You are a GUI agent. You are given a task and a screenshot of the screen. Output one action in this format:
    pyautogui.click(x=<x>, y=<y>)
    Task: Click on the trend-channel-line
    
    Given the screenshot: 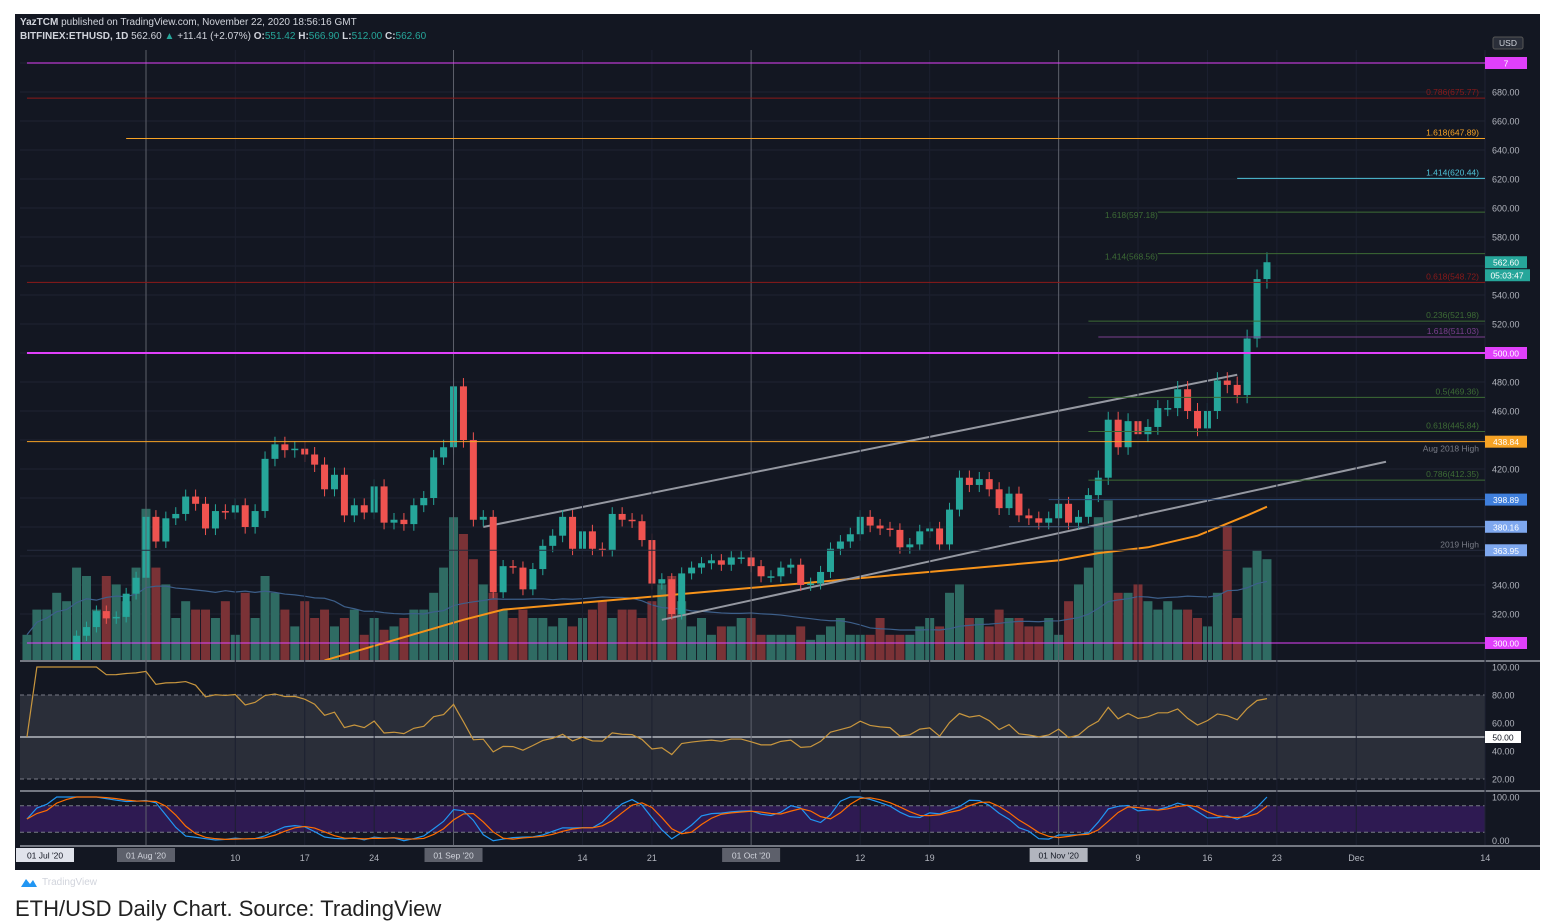 What is the action you would take?
    pyautogui.click(x=1024, y=540)
    